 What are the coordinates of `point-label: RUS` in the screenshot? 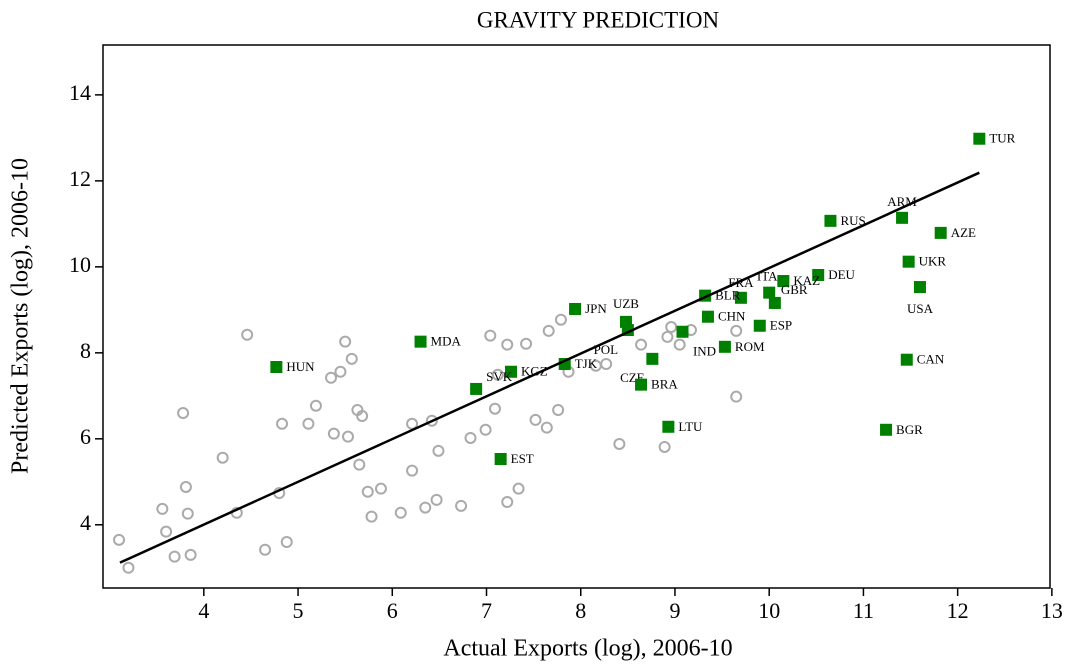 It's located at (852, 220).